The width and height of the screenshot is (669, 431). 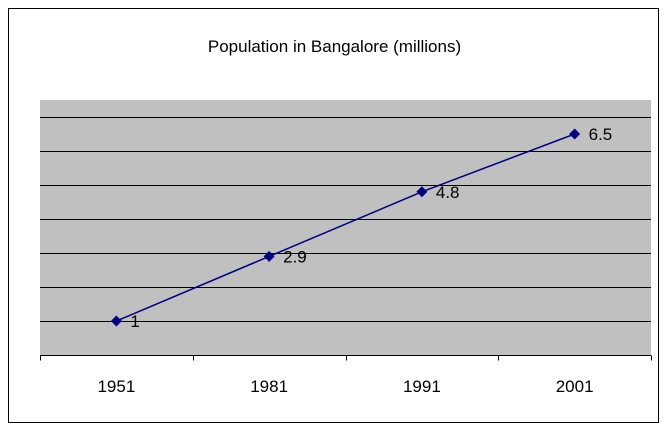 What do you see at coordinates (116, 386) in the screenshot?
I see `x-tick-label: 1951` at bounding box center [116, 386].